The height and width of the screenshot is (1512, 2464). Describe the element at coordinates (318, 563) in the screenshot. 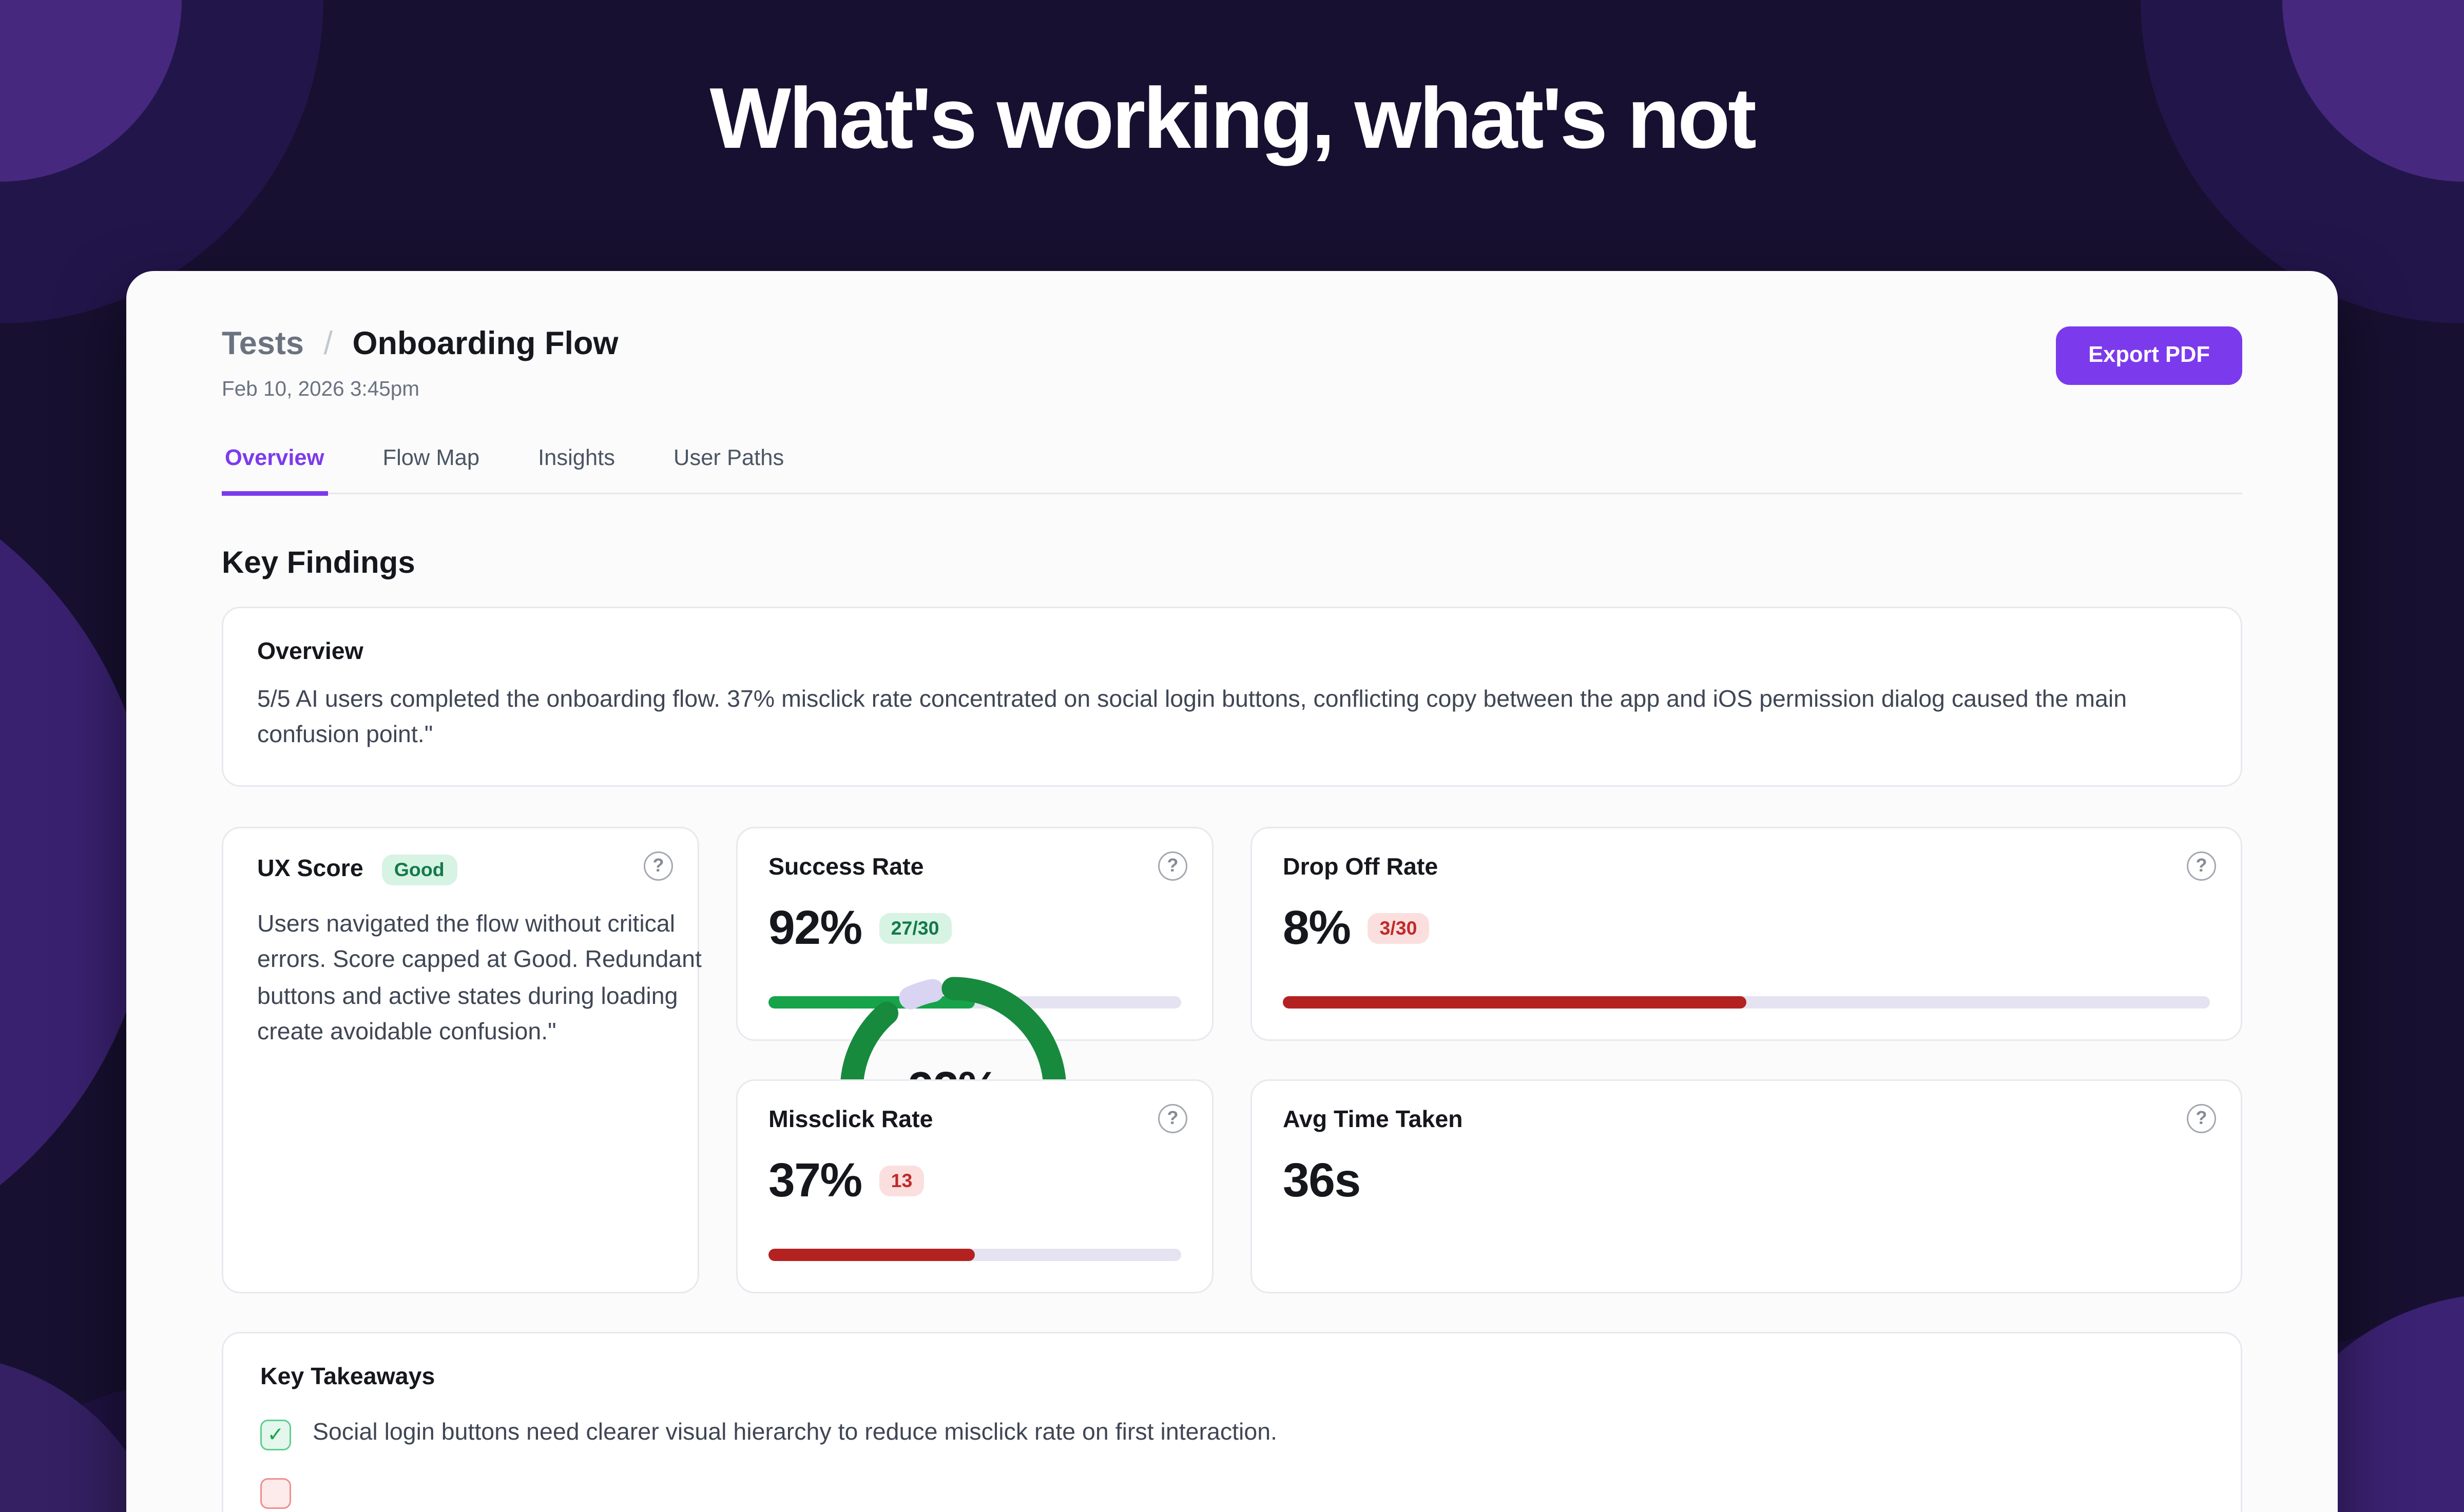

I see `section-title-key-findings: Key Findings` at that location.